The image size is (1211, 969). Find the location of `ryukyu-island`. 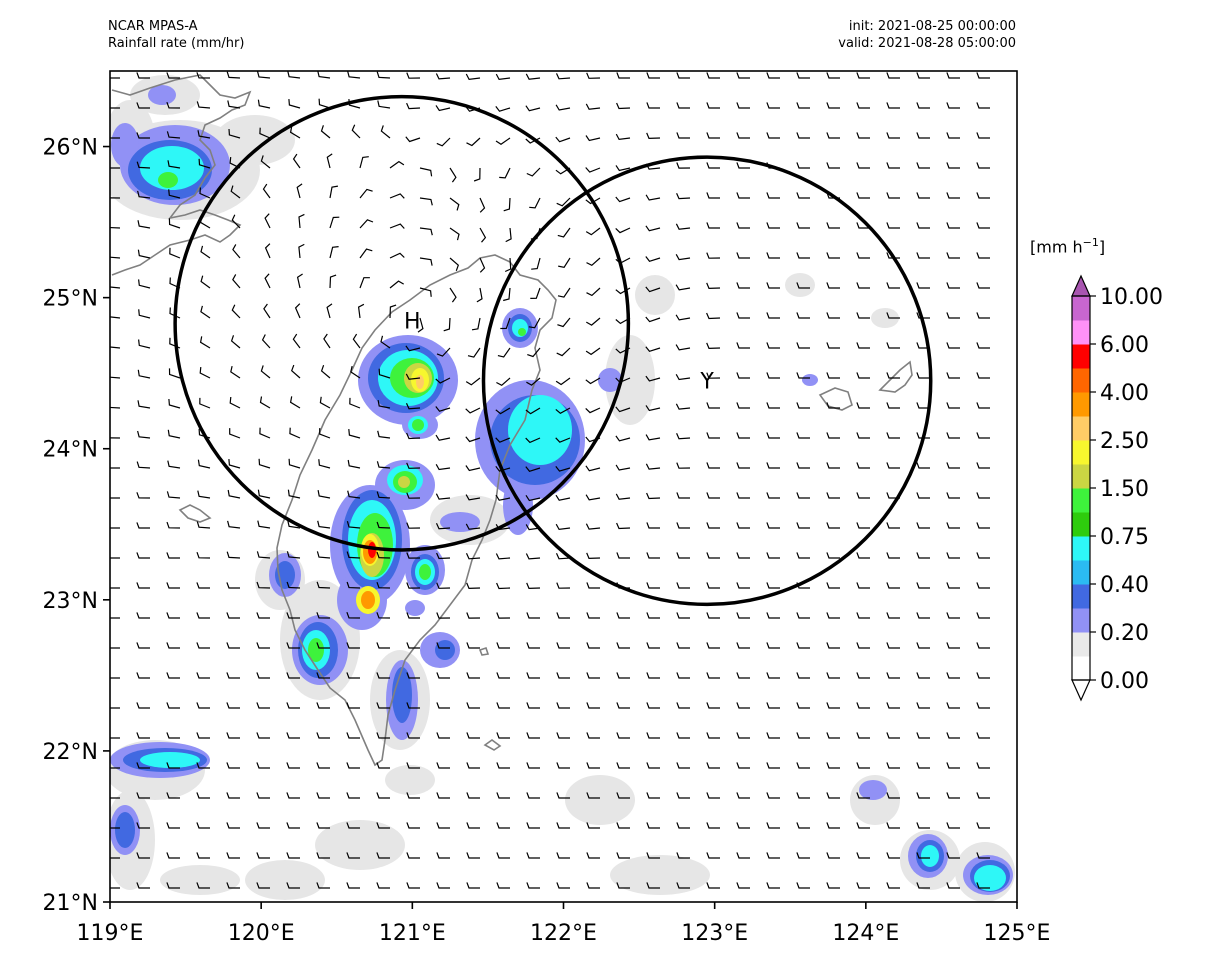

ryukyu-island is located at coordinates (835, 399).